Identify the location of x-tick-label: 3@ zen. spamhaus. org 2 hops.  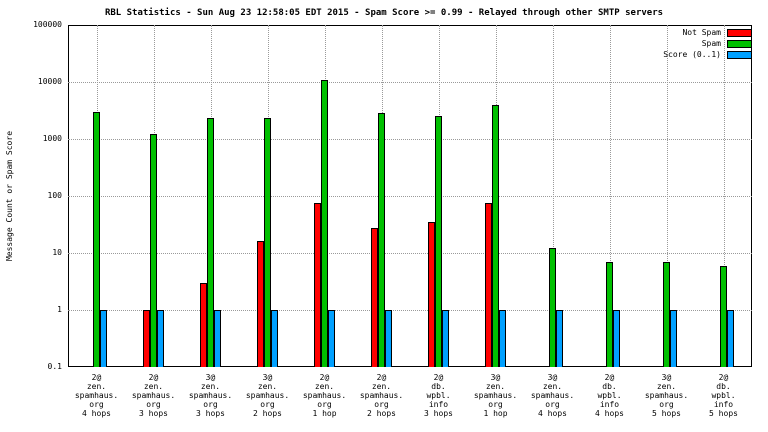
(267, 395).